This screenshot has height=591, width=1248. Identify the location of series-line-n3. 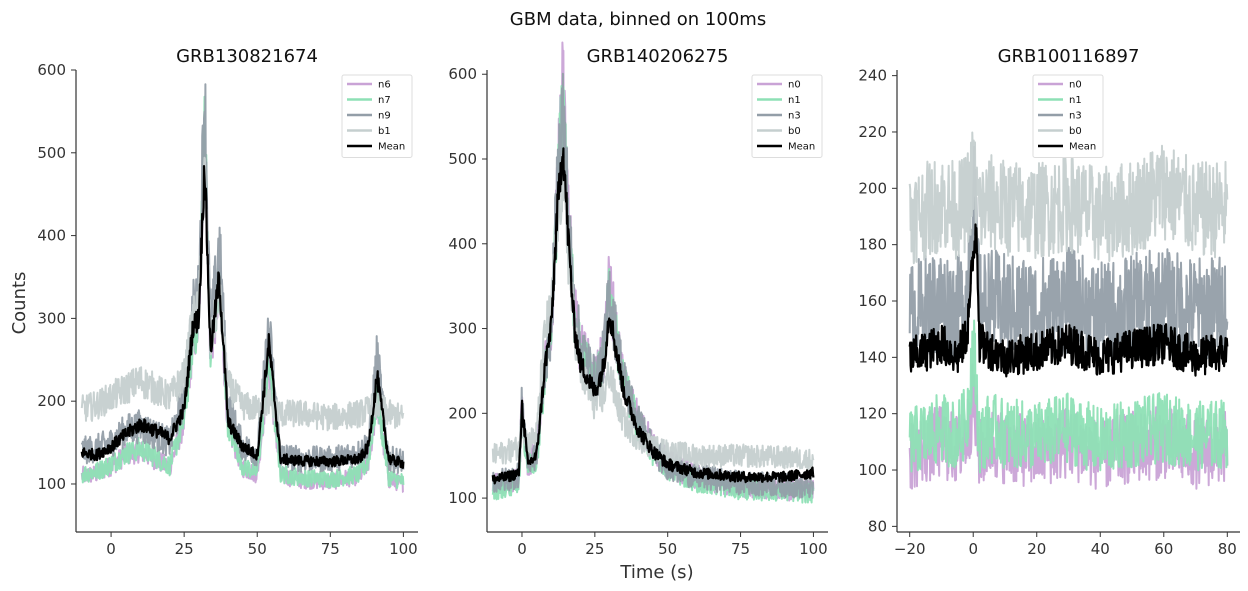
(1068, 254).